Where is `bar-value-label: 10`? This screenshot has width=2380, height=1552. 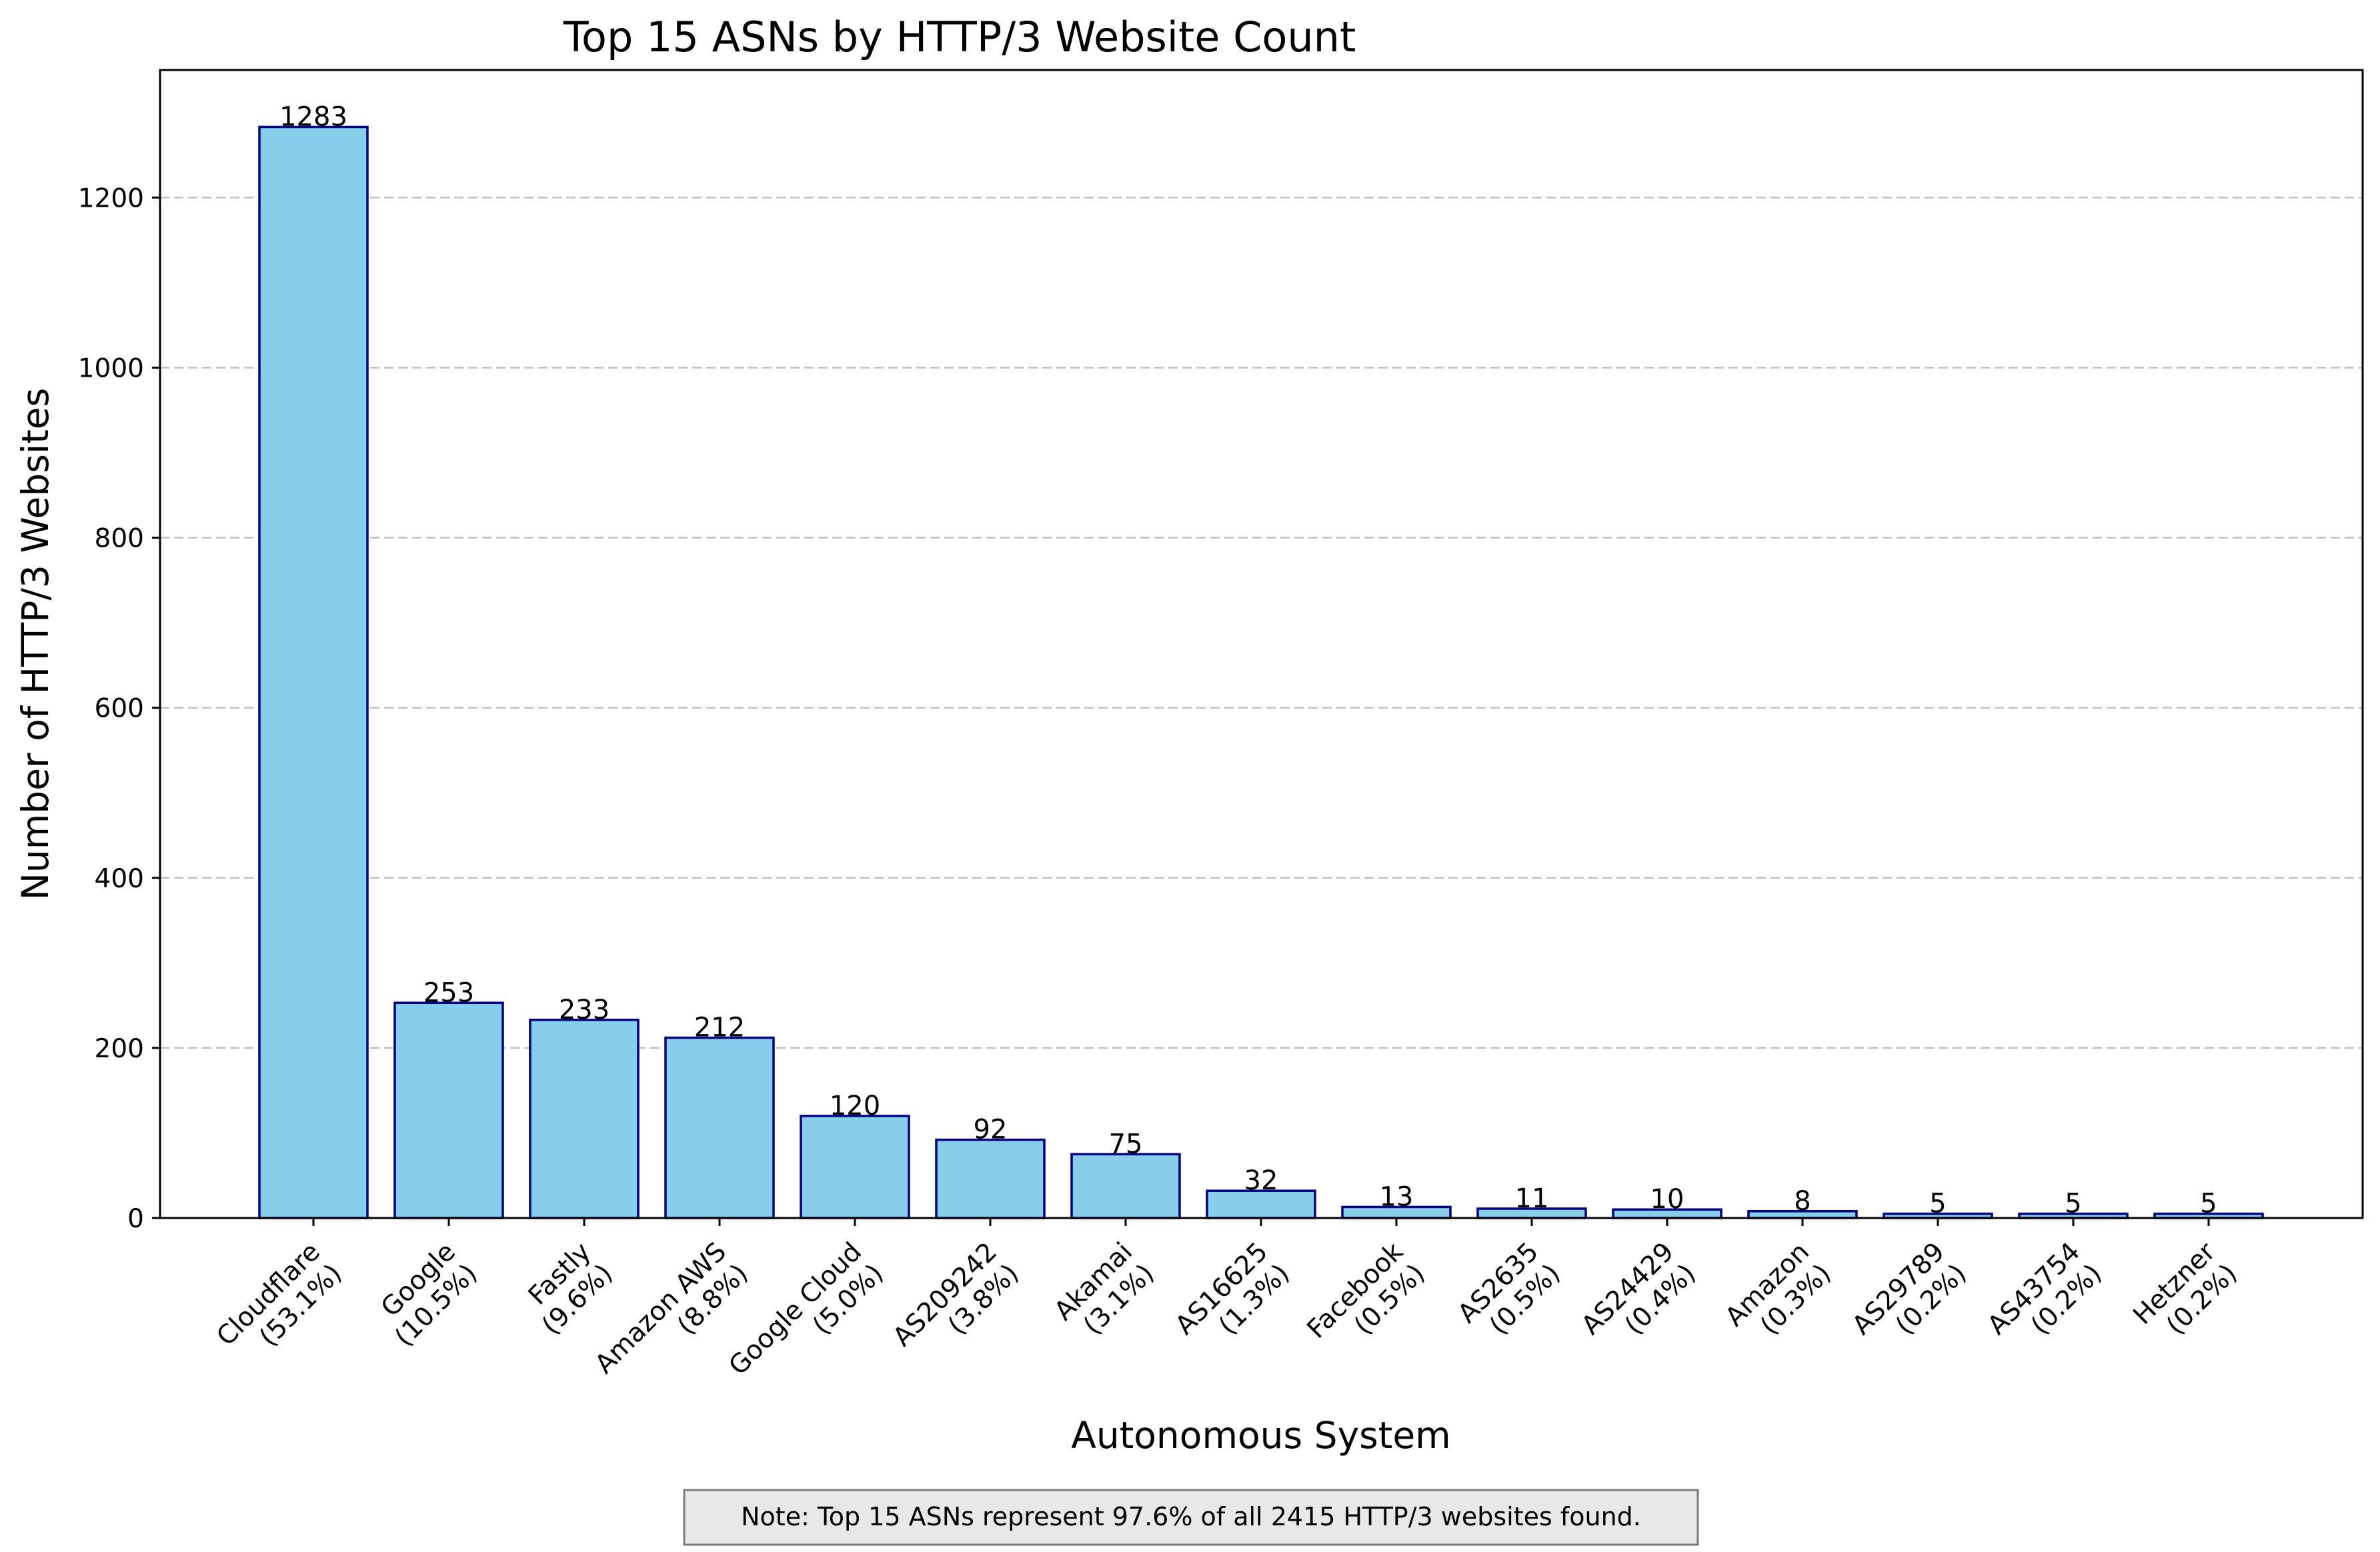
bar-value-label: 10 is located at coordinates (1667, 1199).